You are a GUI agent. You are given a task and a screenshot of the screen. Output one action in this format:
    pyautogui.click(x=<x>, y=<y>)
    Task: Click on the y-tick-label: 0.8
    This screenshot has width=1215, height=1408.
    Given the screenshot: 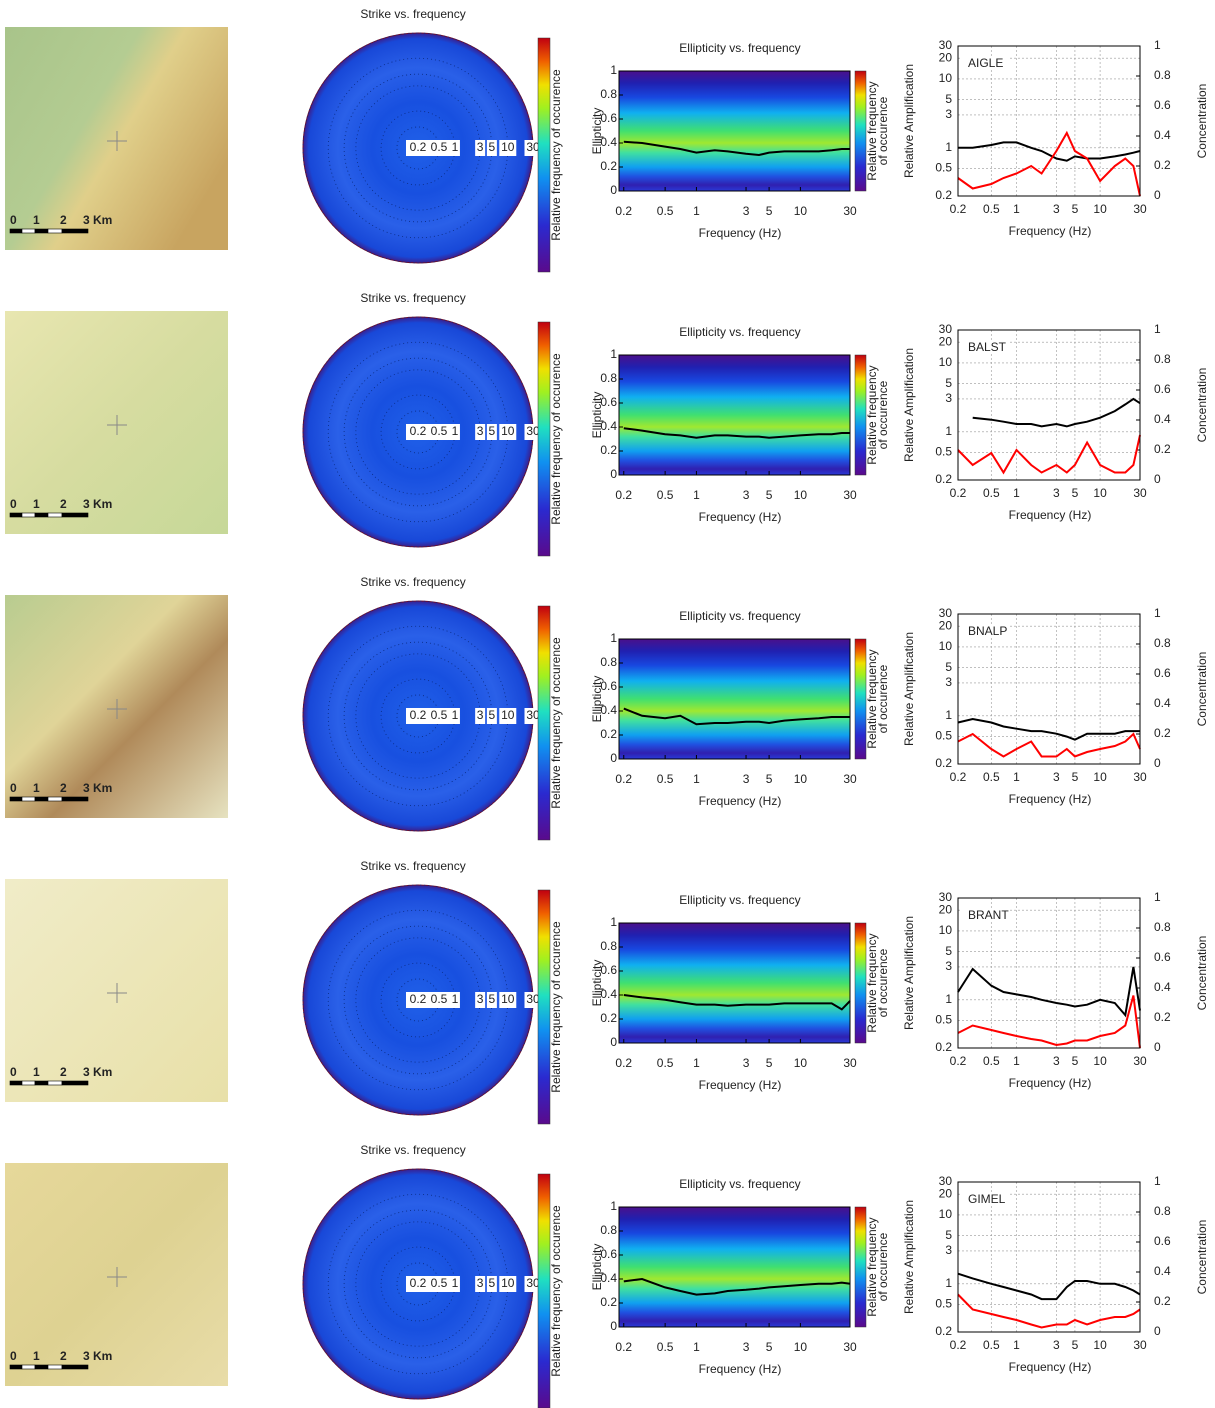 What is the action you would take?
    pyautogui.click(x=608, y=946)
    